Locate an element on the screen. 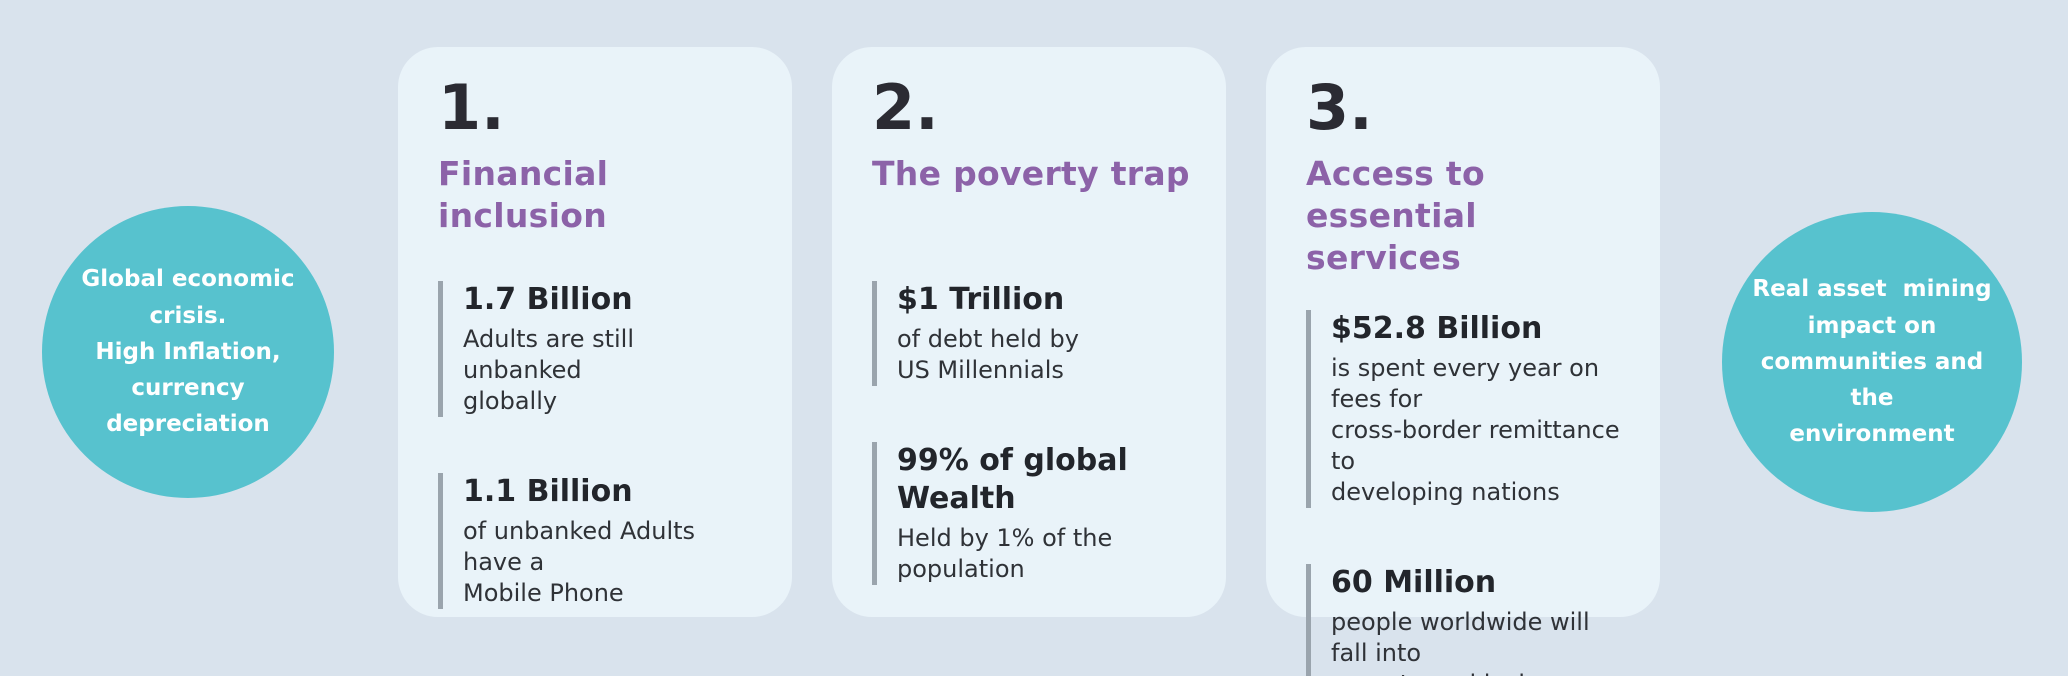 This screenshot has height=676, width=2068. card-title: The poverty trap is located at coordinates (1031, 173).